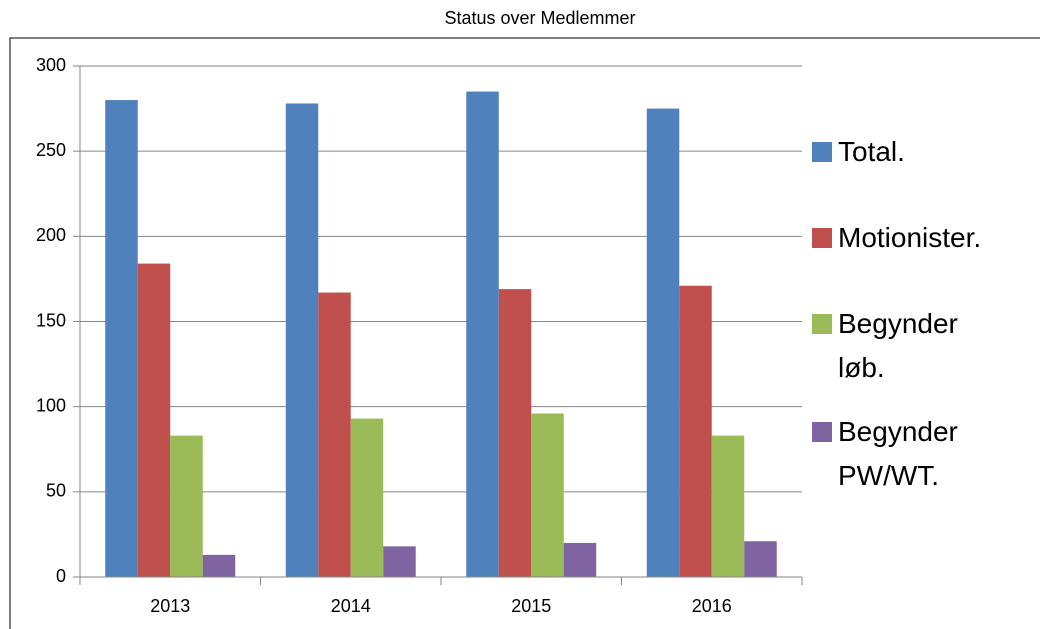 Image resolution: width=1040 pixels, height=629 pixels. I want to click on legend-entry: Total., so click(897, 152).